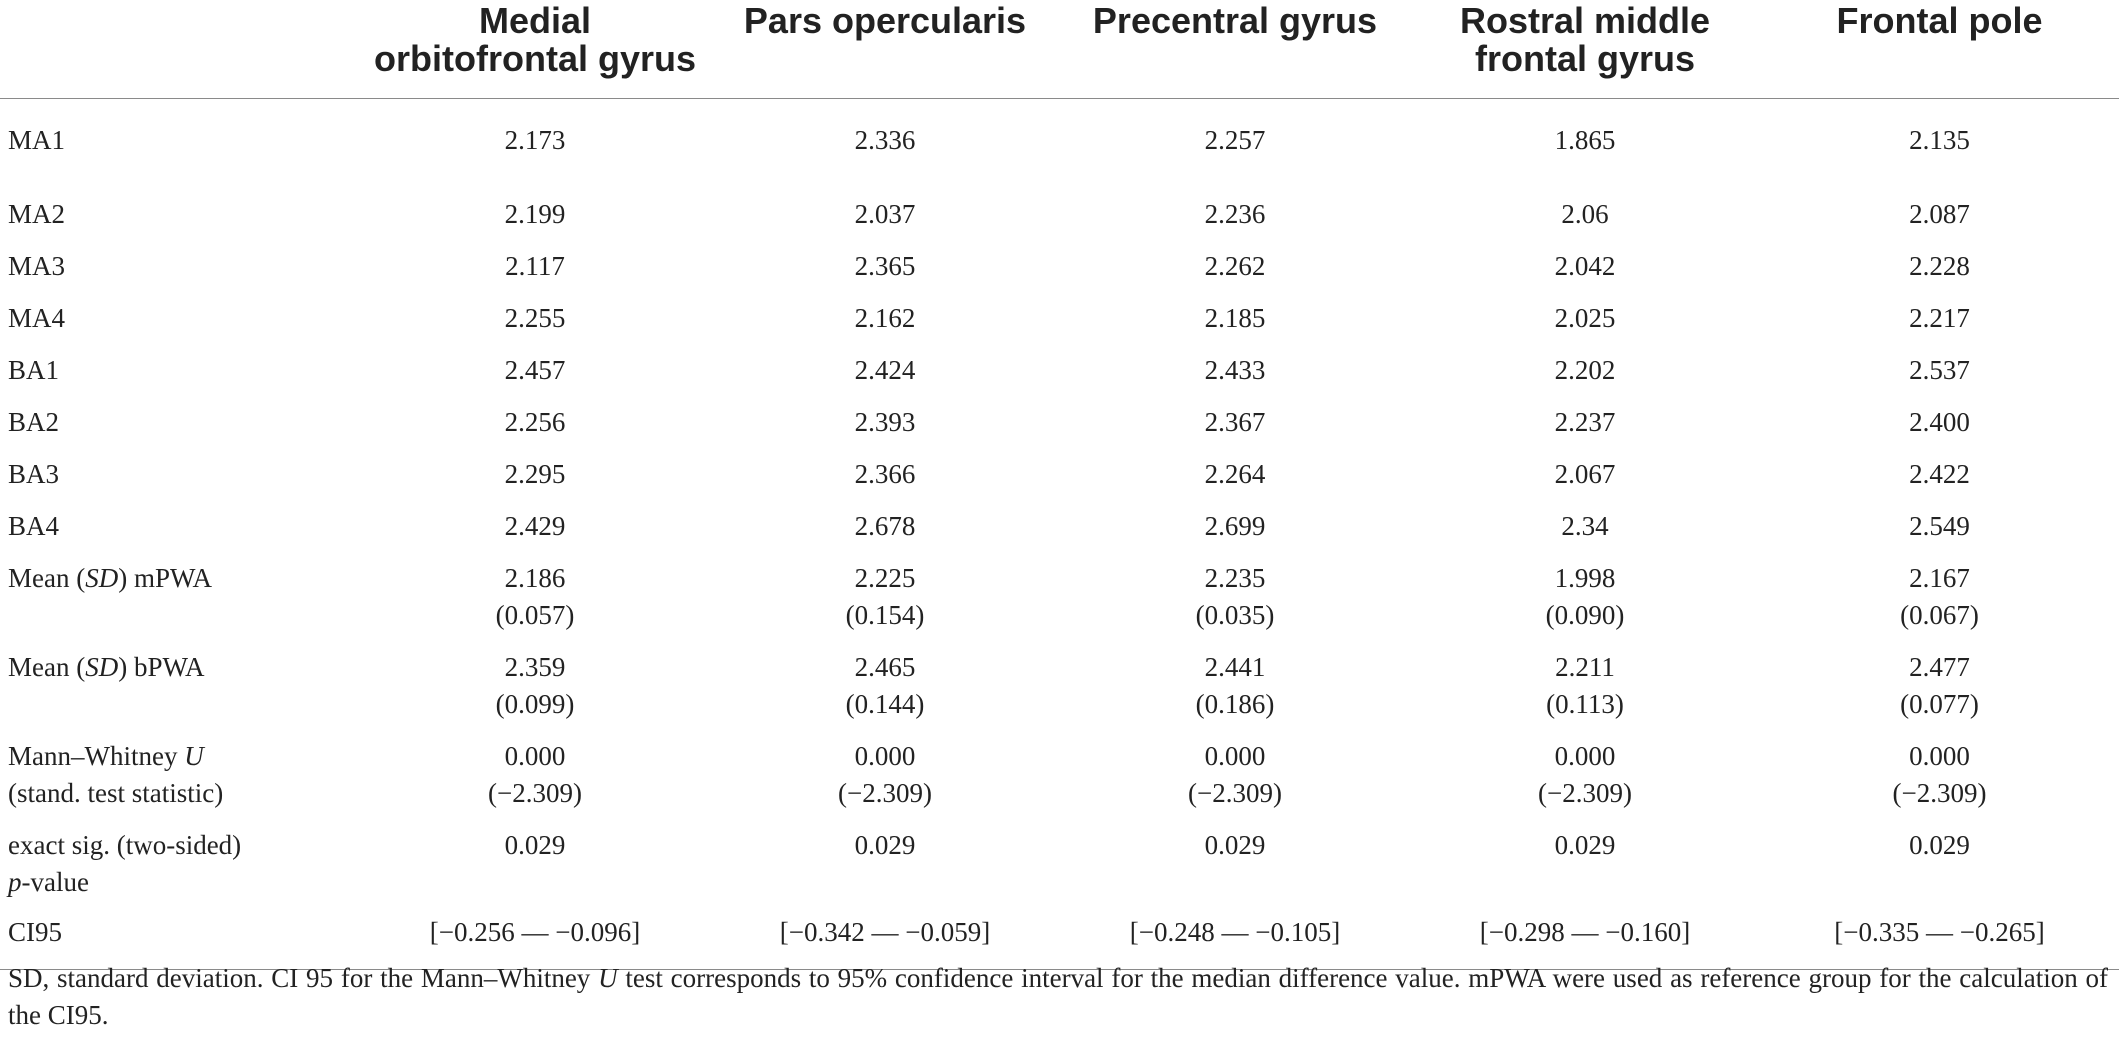 This screenshot has height=1050, width=2119. What do you see at coordinates (1939, 266) in the screenshot?
I see `value-main: 2.228` at bounding box center [1939, 266].